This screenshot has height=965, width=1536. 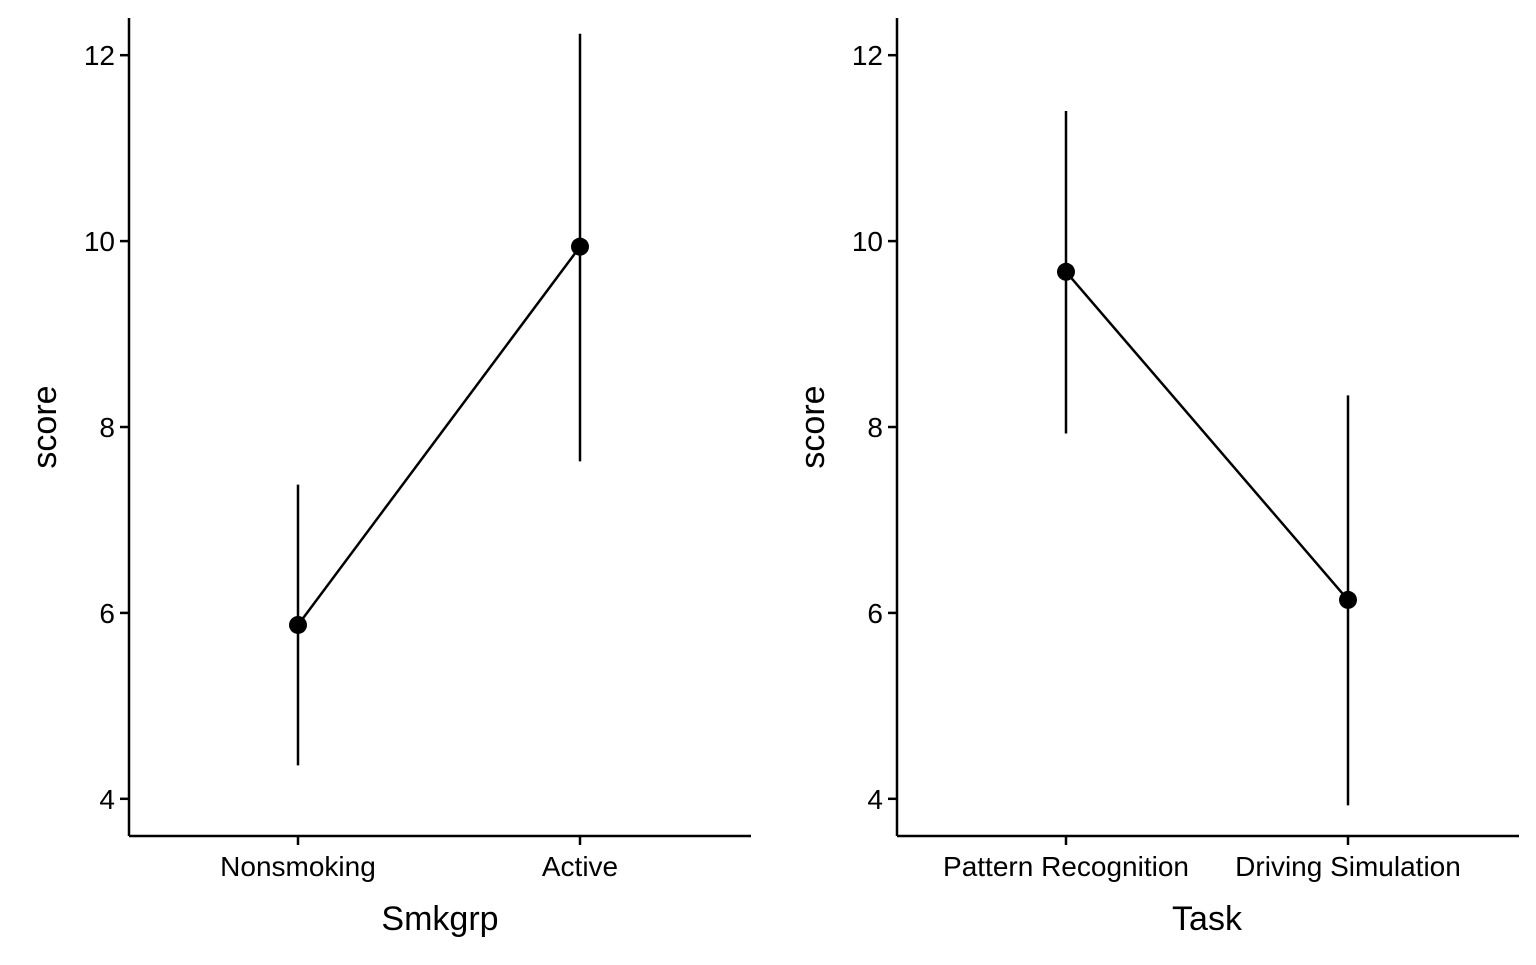 I want to click on x-tick-label: Active, so click(x=580, y=866).